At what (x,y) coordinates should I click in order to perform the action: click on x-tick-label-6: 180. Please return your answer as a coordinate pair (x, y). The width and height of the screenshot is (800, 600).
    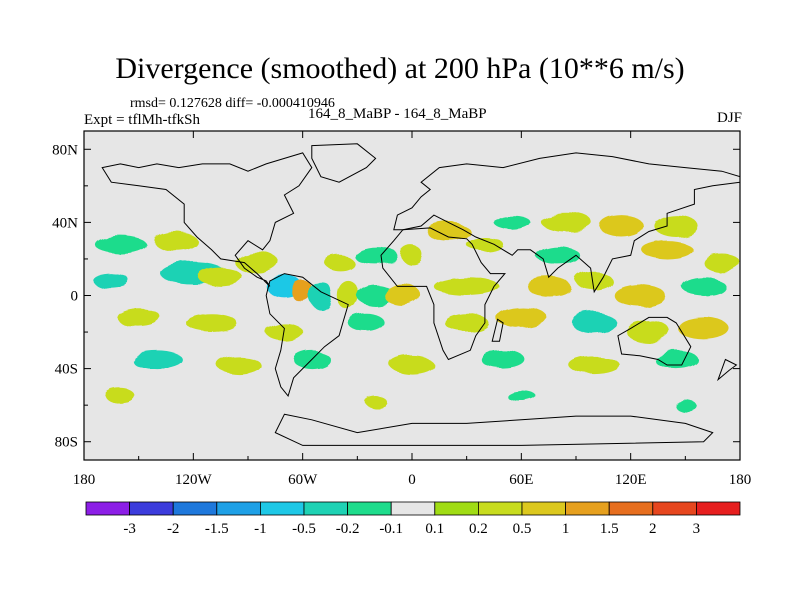
    Looking at the image, I should click on (740, 480).